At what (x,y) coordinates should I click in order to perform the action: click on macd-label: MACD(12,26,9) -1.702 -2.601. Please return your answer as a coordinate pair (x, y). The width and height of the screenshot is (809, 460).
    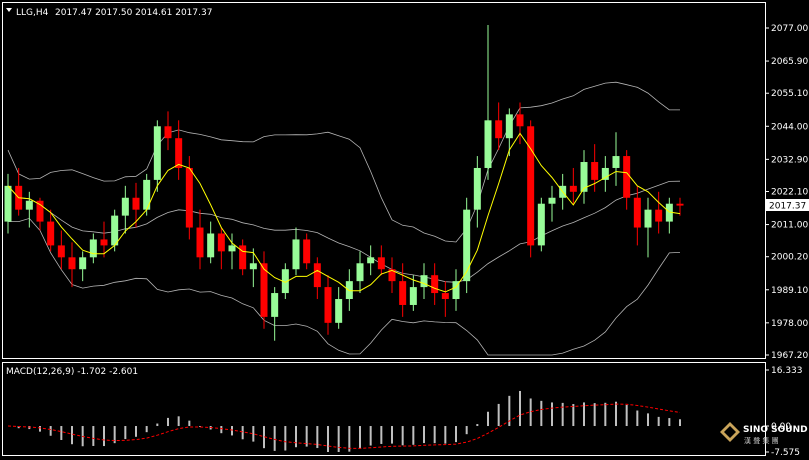
    Looking at the image, I should click on (72, 372).